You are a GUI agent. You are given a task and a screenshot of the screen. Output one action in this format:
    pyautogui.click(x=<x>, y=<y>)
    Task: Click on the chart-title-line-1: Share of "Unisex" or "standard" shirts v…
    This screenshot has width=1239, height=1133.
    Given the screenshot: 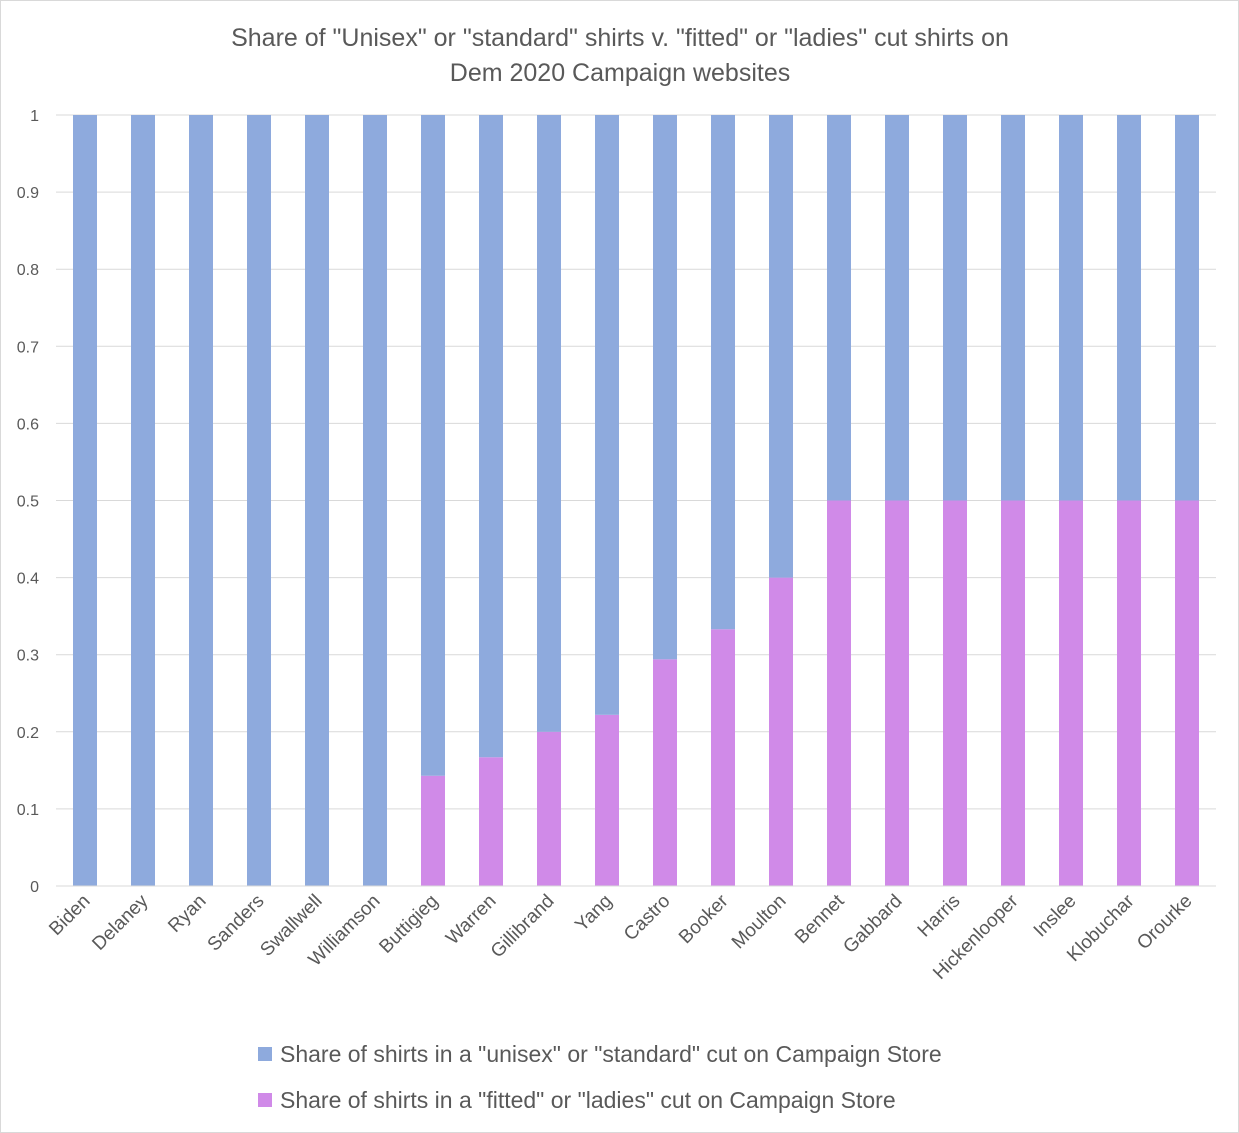 What is the action you would take?
    pyautogui.click(x=620, y=38)
    